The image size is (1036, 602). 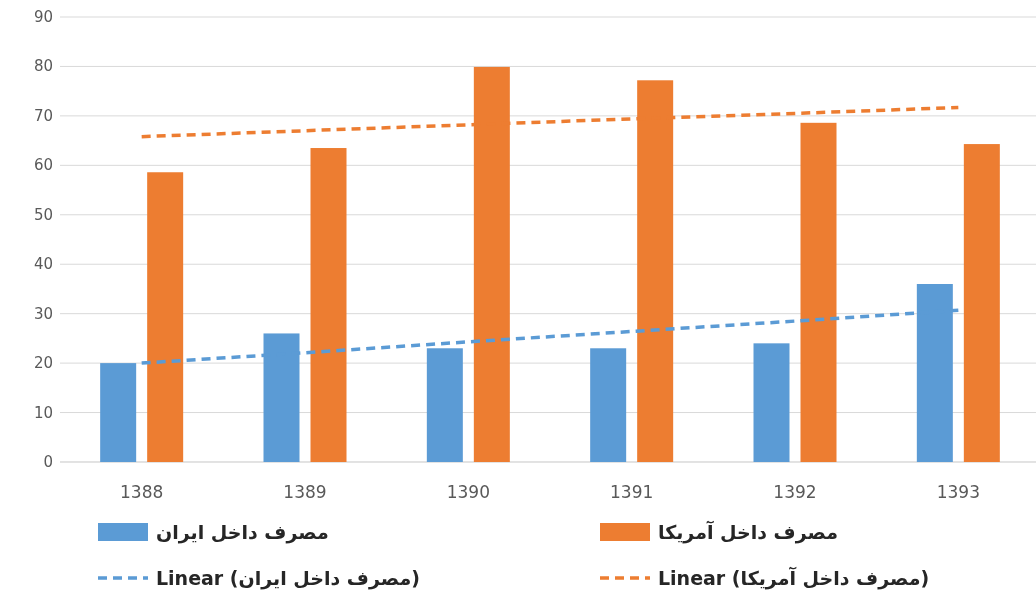 I want to click on x-tick-label: 1388, so click(x=142, y=492).